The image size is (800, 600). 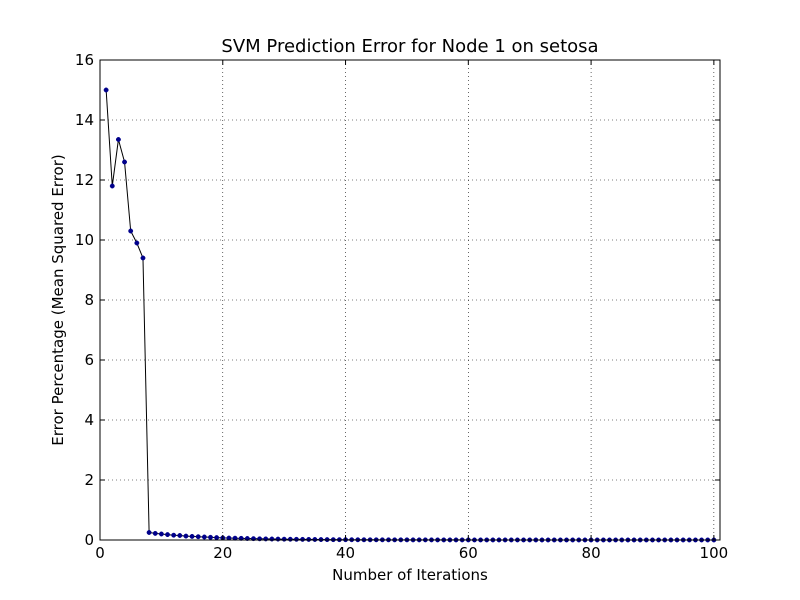 What do you see at coordinates (345, 553) in the screenshot?
I see `x-tick-label: 40` at bounding box center [345, 553].